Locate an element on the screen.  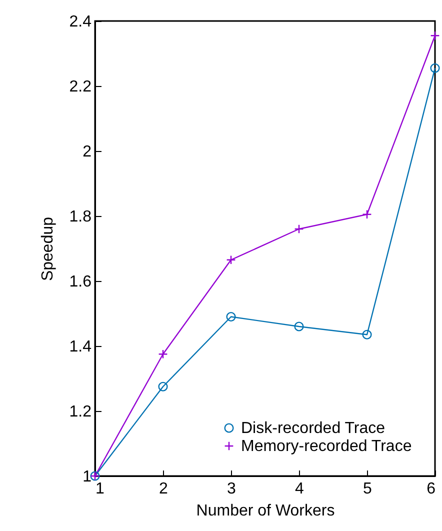
x-tick-label: 2 is located at coordinates (163, 489).